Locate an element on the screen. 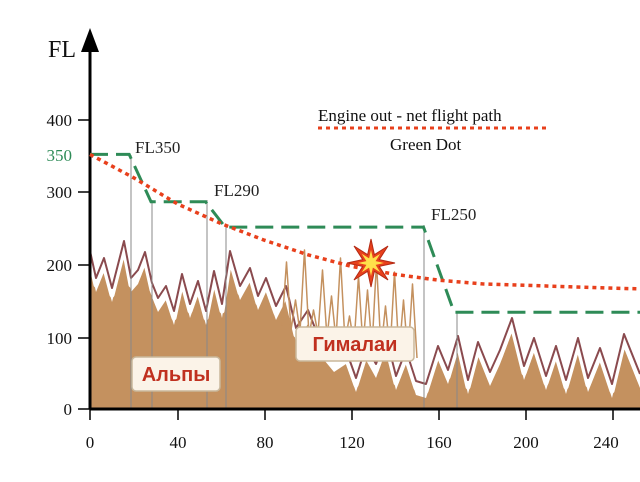  y-tick-350: 350 is located at coordinates (60, 155).